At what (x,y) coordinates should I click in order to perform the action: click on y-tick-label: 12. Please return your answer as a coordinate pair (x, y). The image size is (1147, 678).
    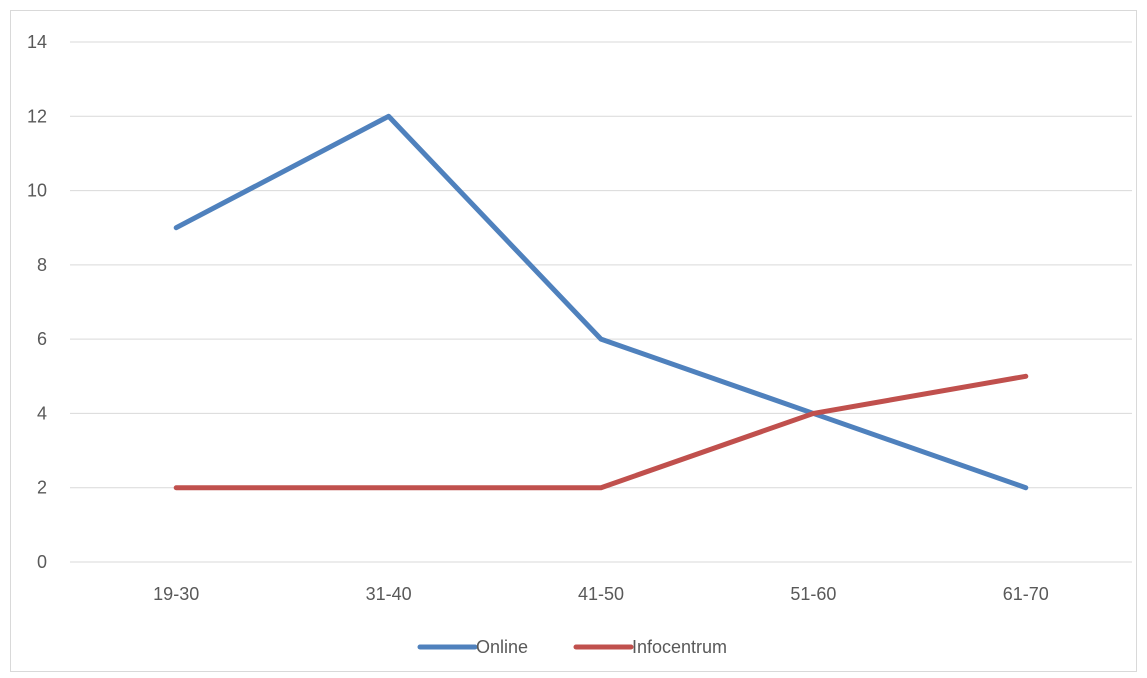
    Looking at the image, I should click on (37, 116).